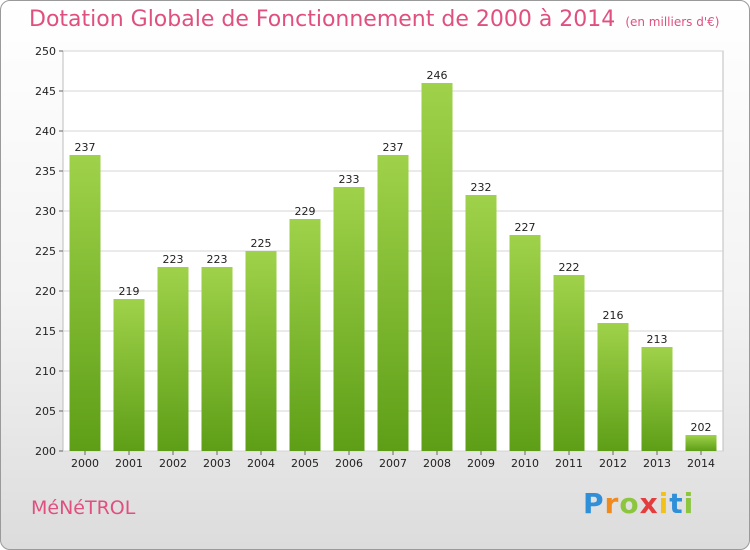 Image resolution: width=750 pixels, height=550 pixels. What do you see at coordinates (594, 503) in the screenshot?
I see `logo-letter: P` at bounding box center [594, 503].